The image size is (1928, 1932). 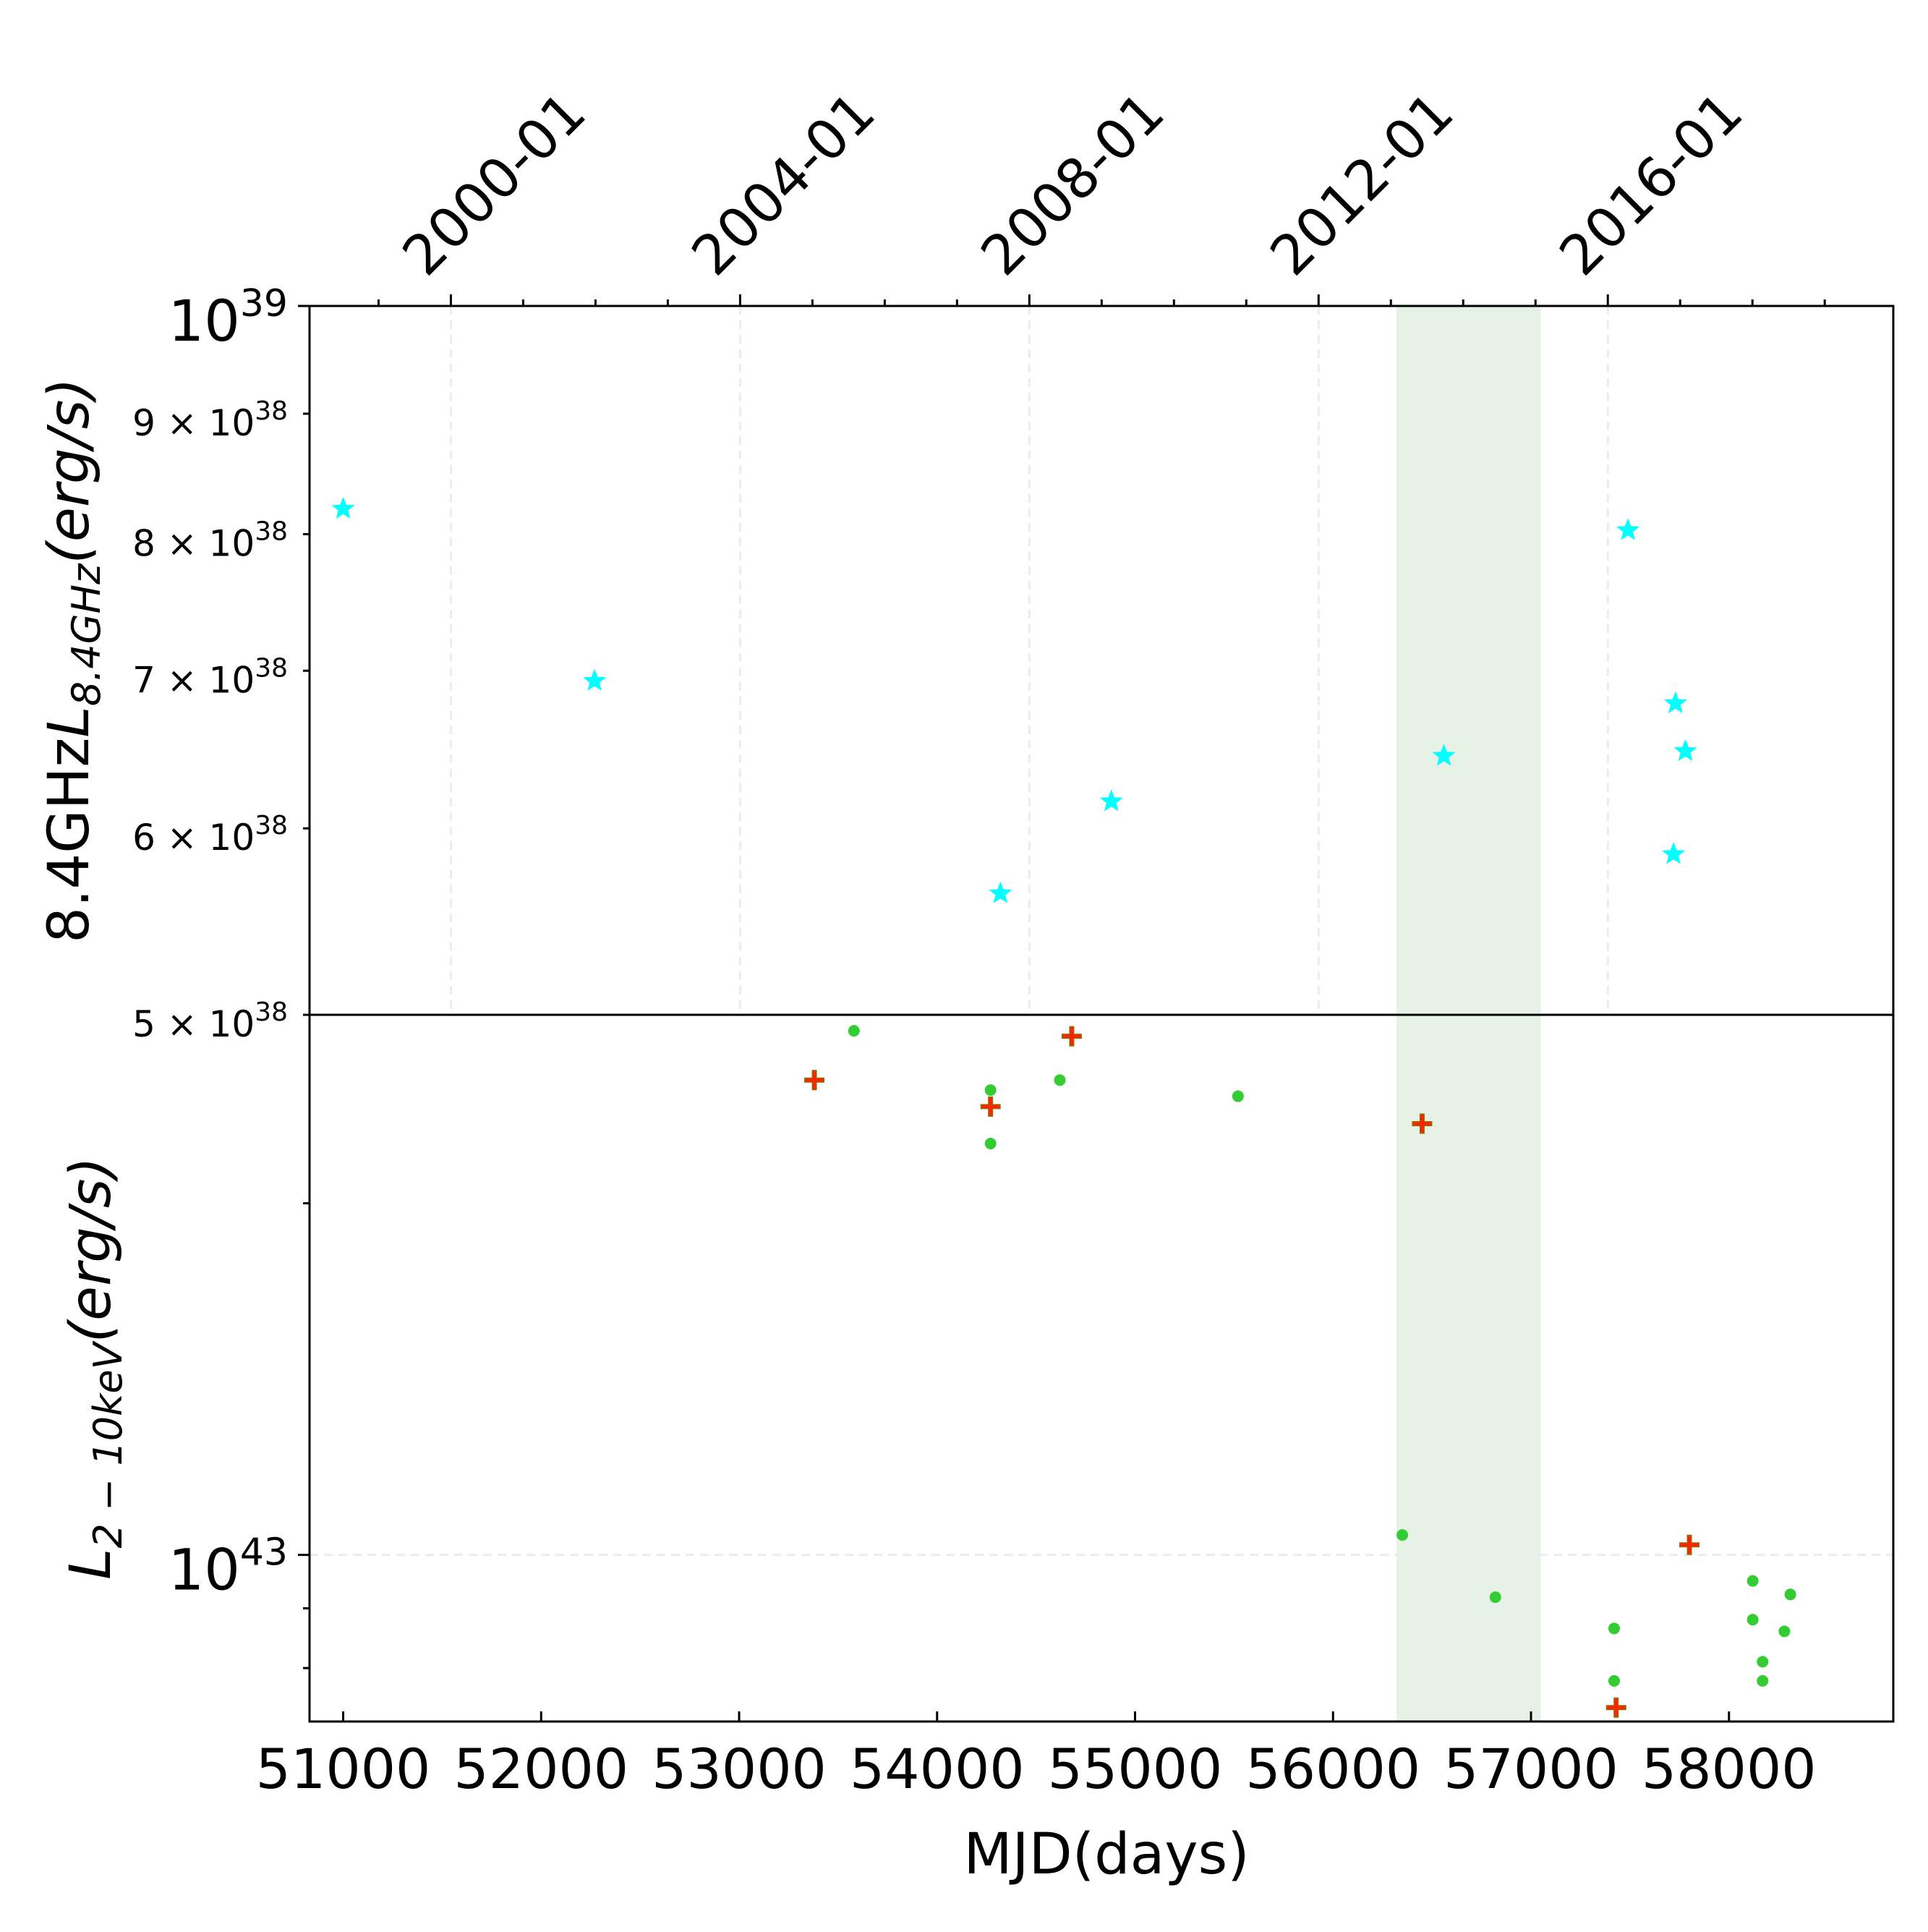 What do you see at coordinates (1530, 1769) in the screenshot?
I see `x-tick-label: 57000` at bounding box center [1530, 1769].